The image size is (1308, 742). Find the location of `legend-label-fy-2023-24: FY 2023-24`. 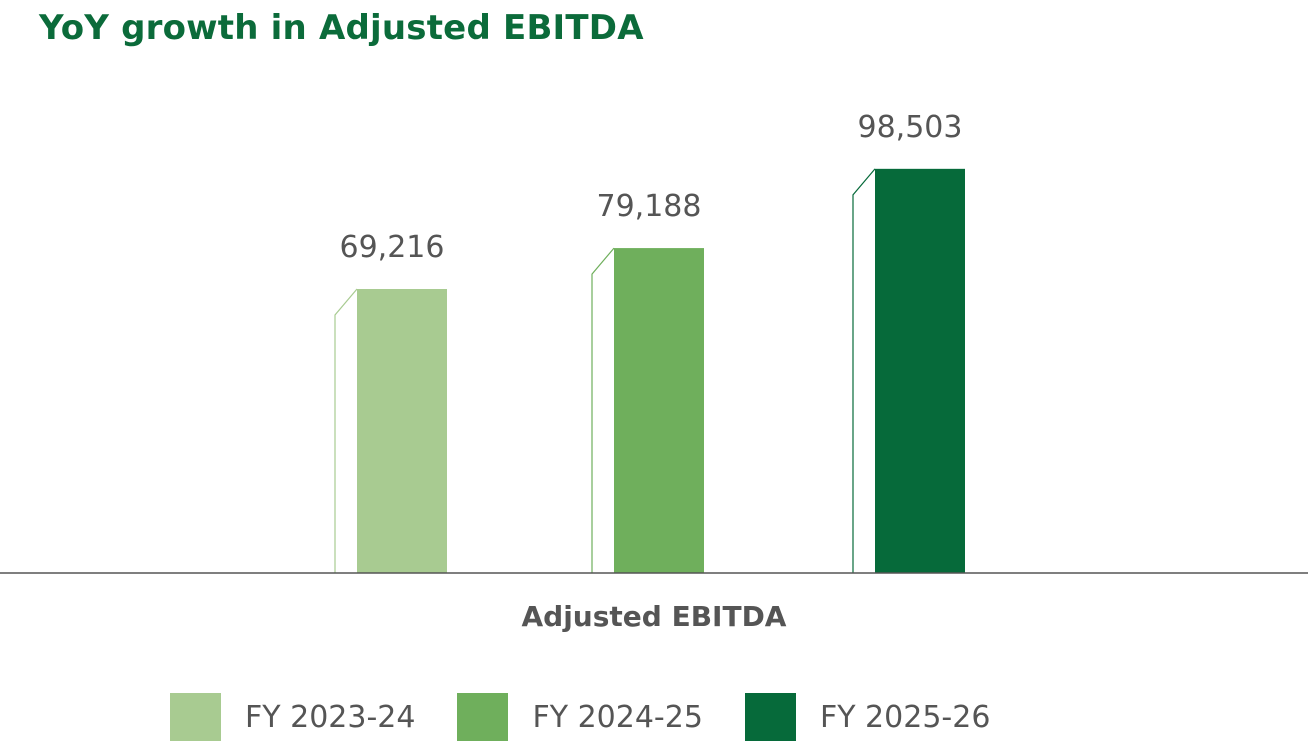

legend-label-fy-2023-24: FY 2023-24 is located at coordinates (330, 717).